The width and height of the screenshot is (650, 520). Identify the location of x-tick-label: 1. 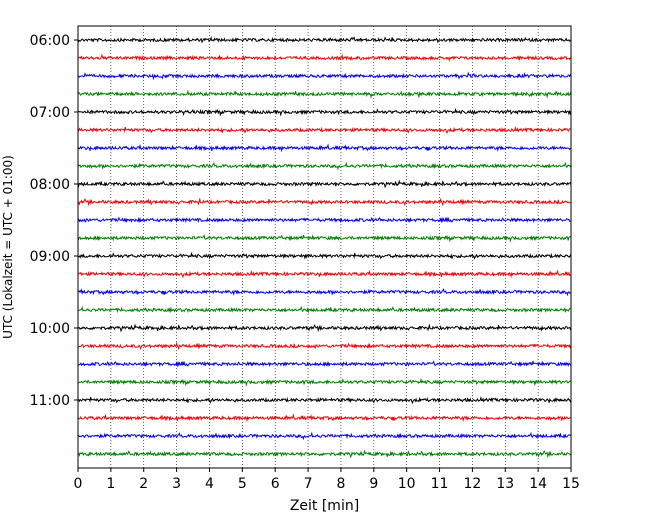
(110, 484).